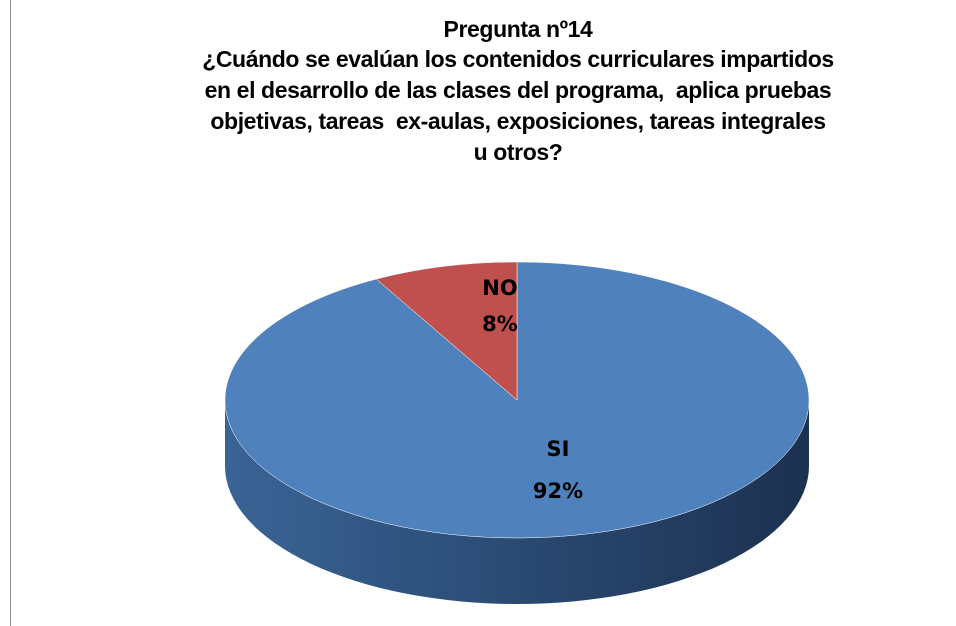  Describe the element at coordinates (518, 152) in the screenshot. I see `chart-subtitle: u otros?` at that location.